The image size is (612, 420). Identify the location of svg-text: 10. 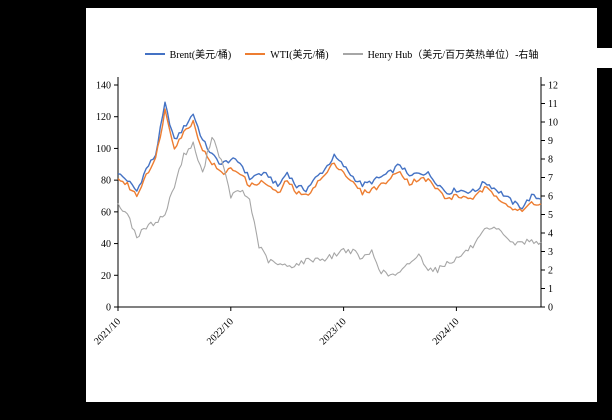
(553, 123).